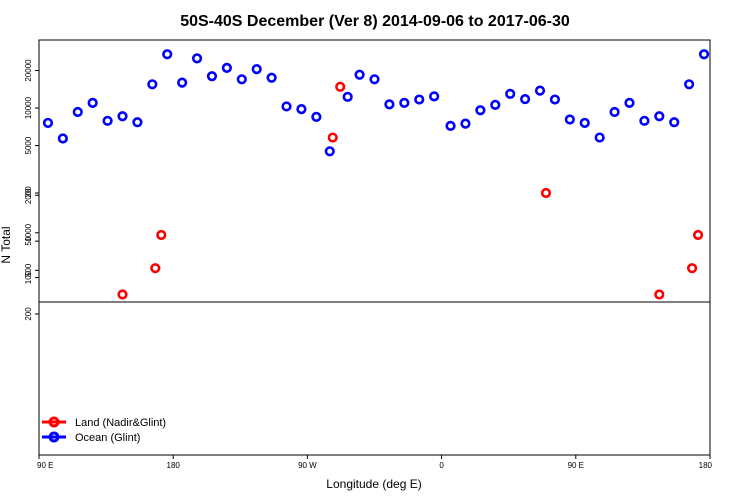 This screenshot has width=750, height=500. Describe the element at coordinates (28, 314) in the screenshot. I see `y-tick-label: 200` at that location.